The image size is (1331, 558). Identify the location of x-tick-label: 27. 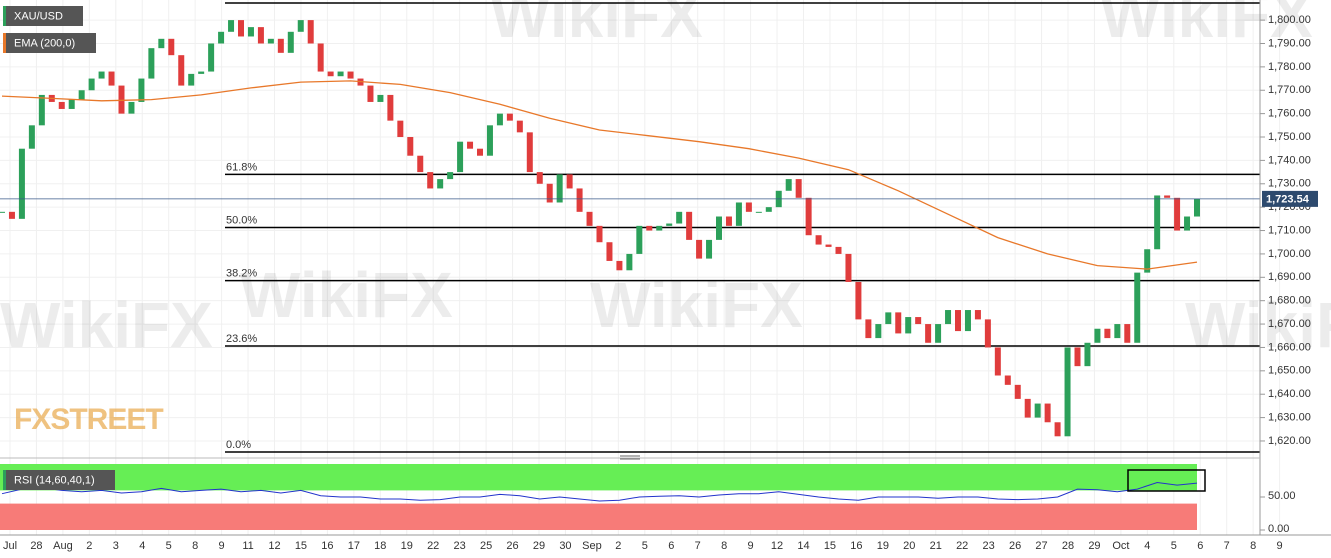
(1041, 546).